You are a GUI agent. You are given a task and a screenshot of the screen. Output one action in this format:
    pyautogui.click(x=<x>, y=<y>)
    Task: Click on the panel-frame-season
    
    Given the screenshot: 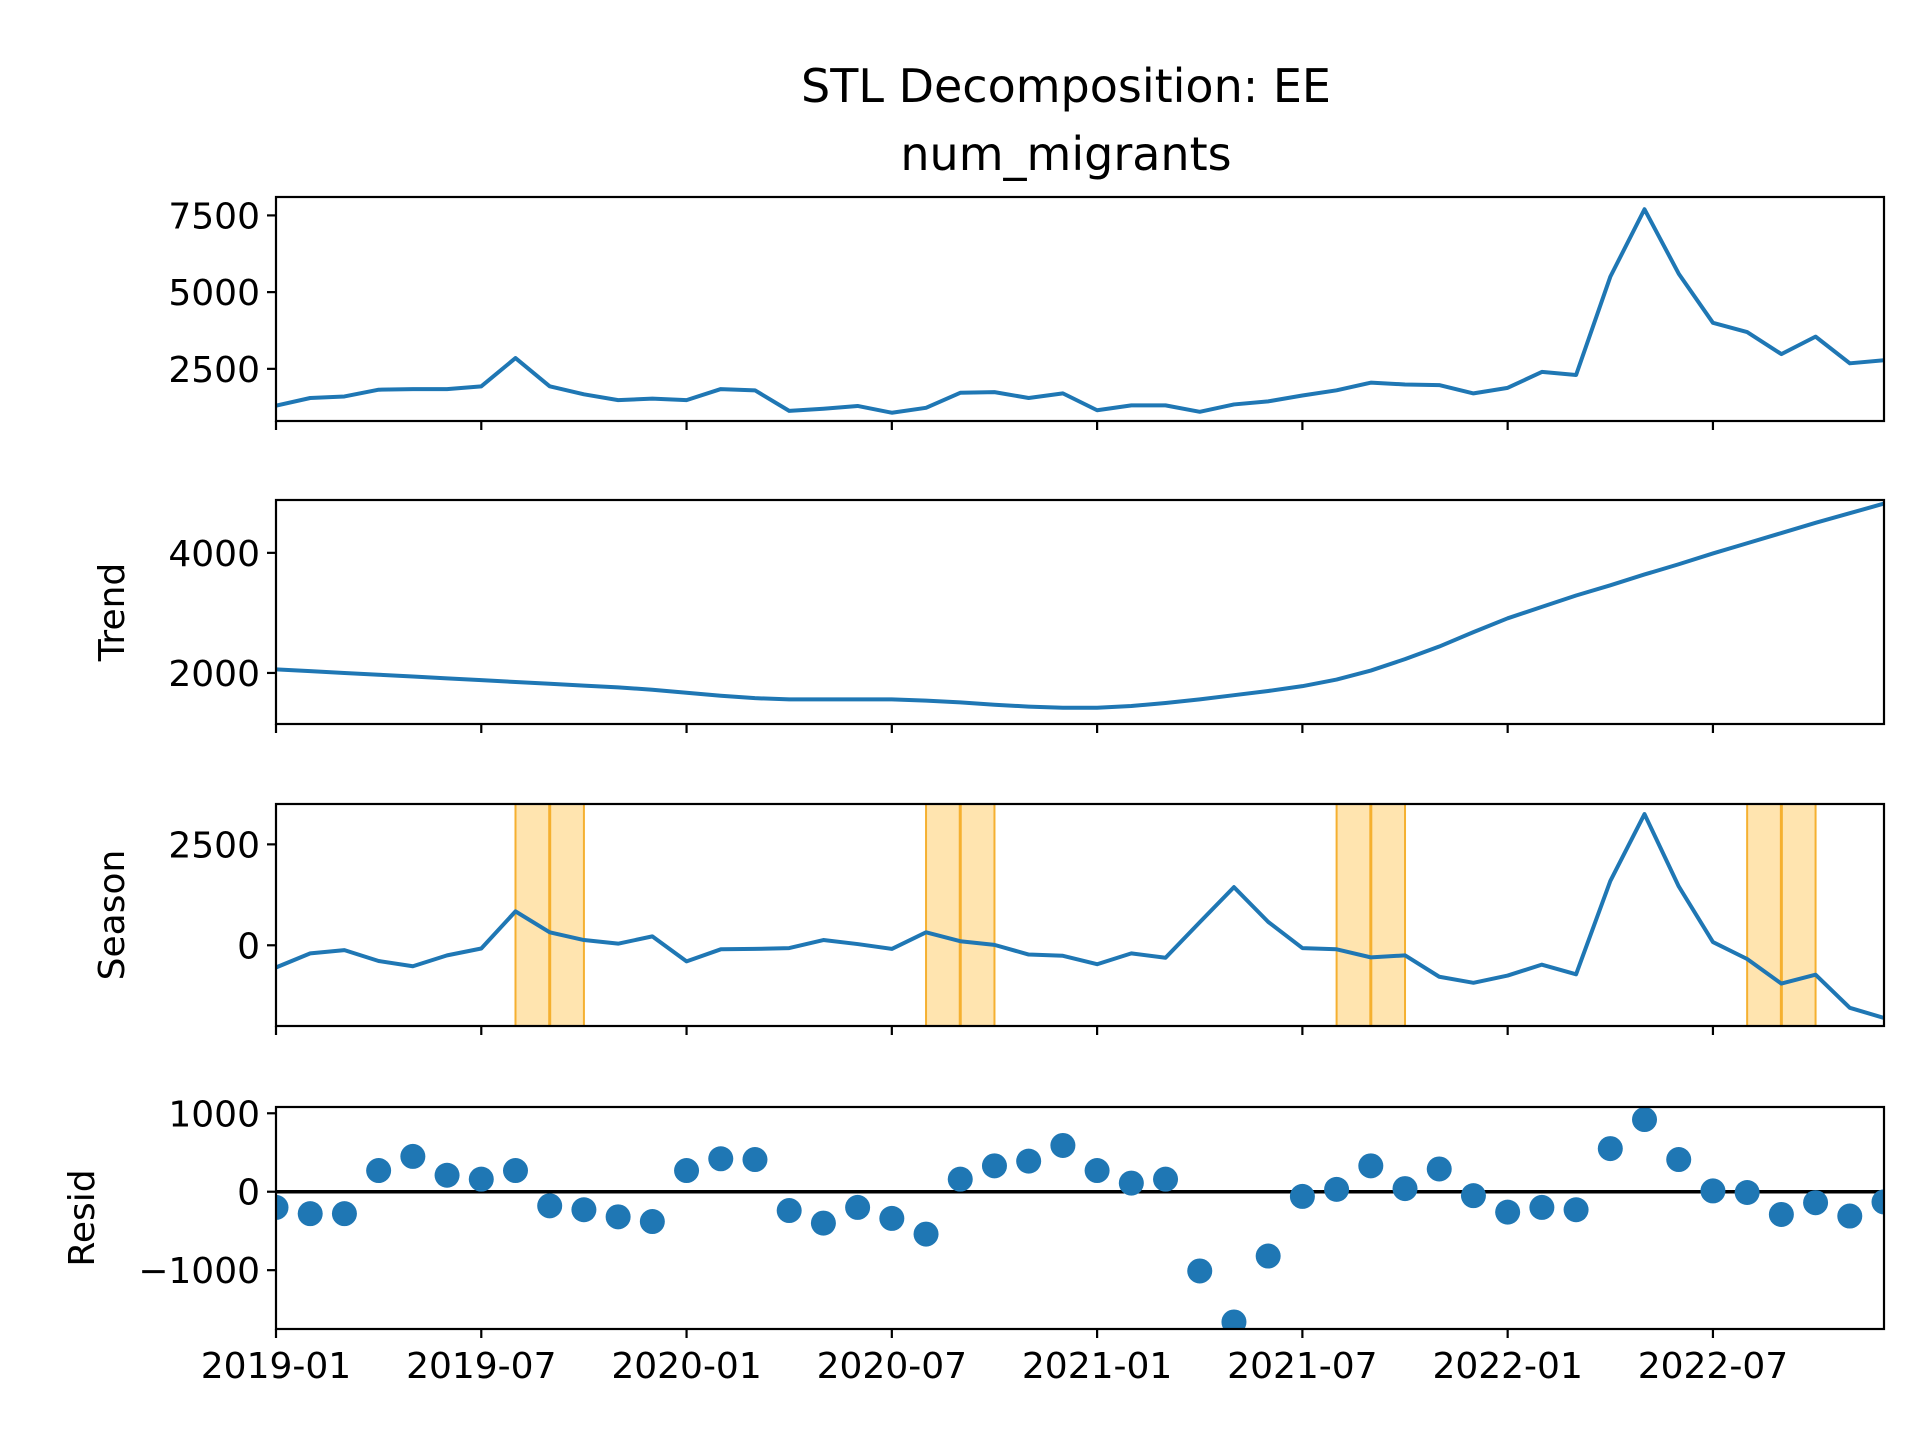 What is the action you would take?
    pyautogui.click(x=1080, y=915)
    